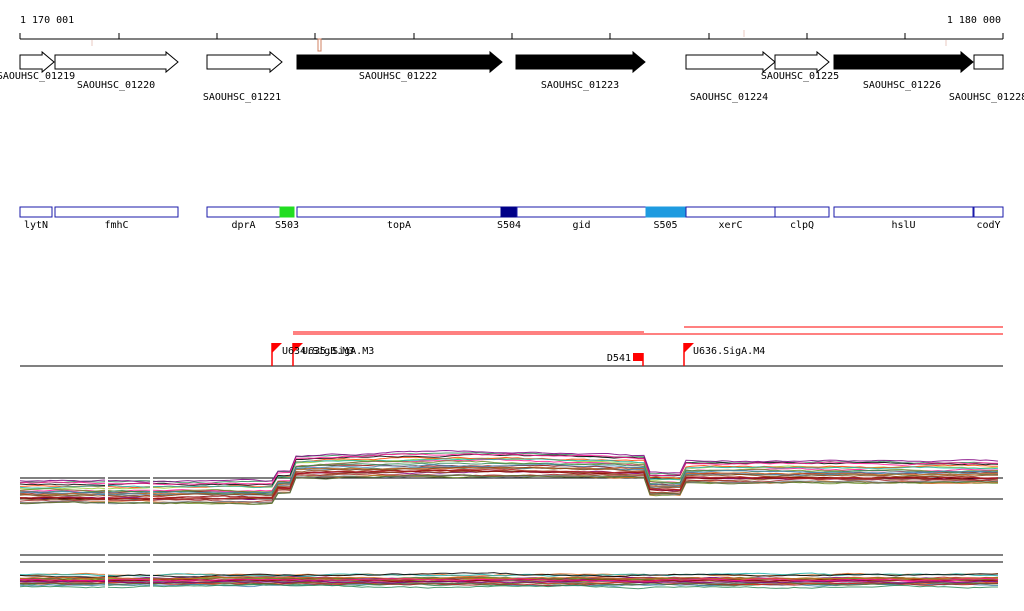  Describe the element at coordinates (36, 225) in the screenshot. I see `annotation-label: lytN` at that location.